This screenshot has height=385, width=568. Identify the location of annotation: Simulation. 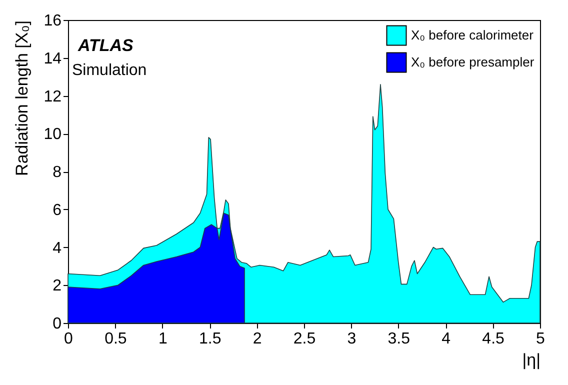
(109, 70).